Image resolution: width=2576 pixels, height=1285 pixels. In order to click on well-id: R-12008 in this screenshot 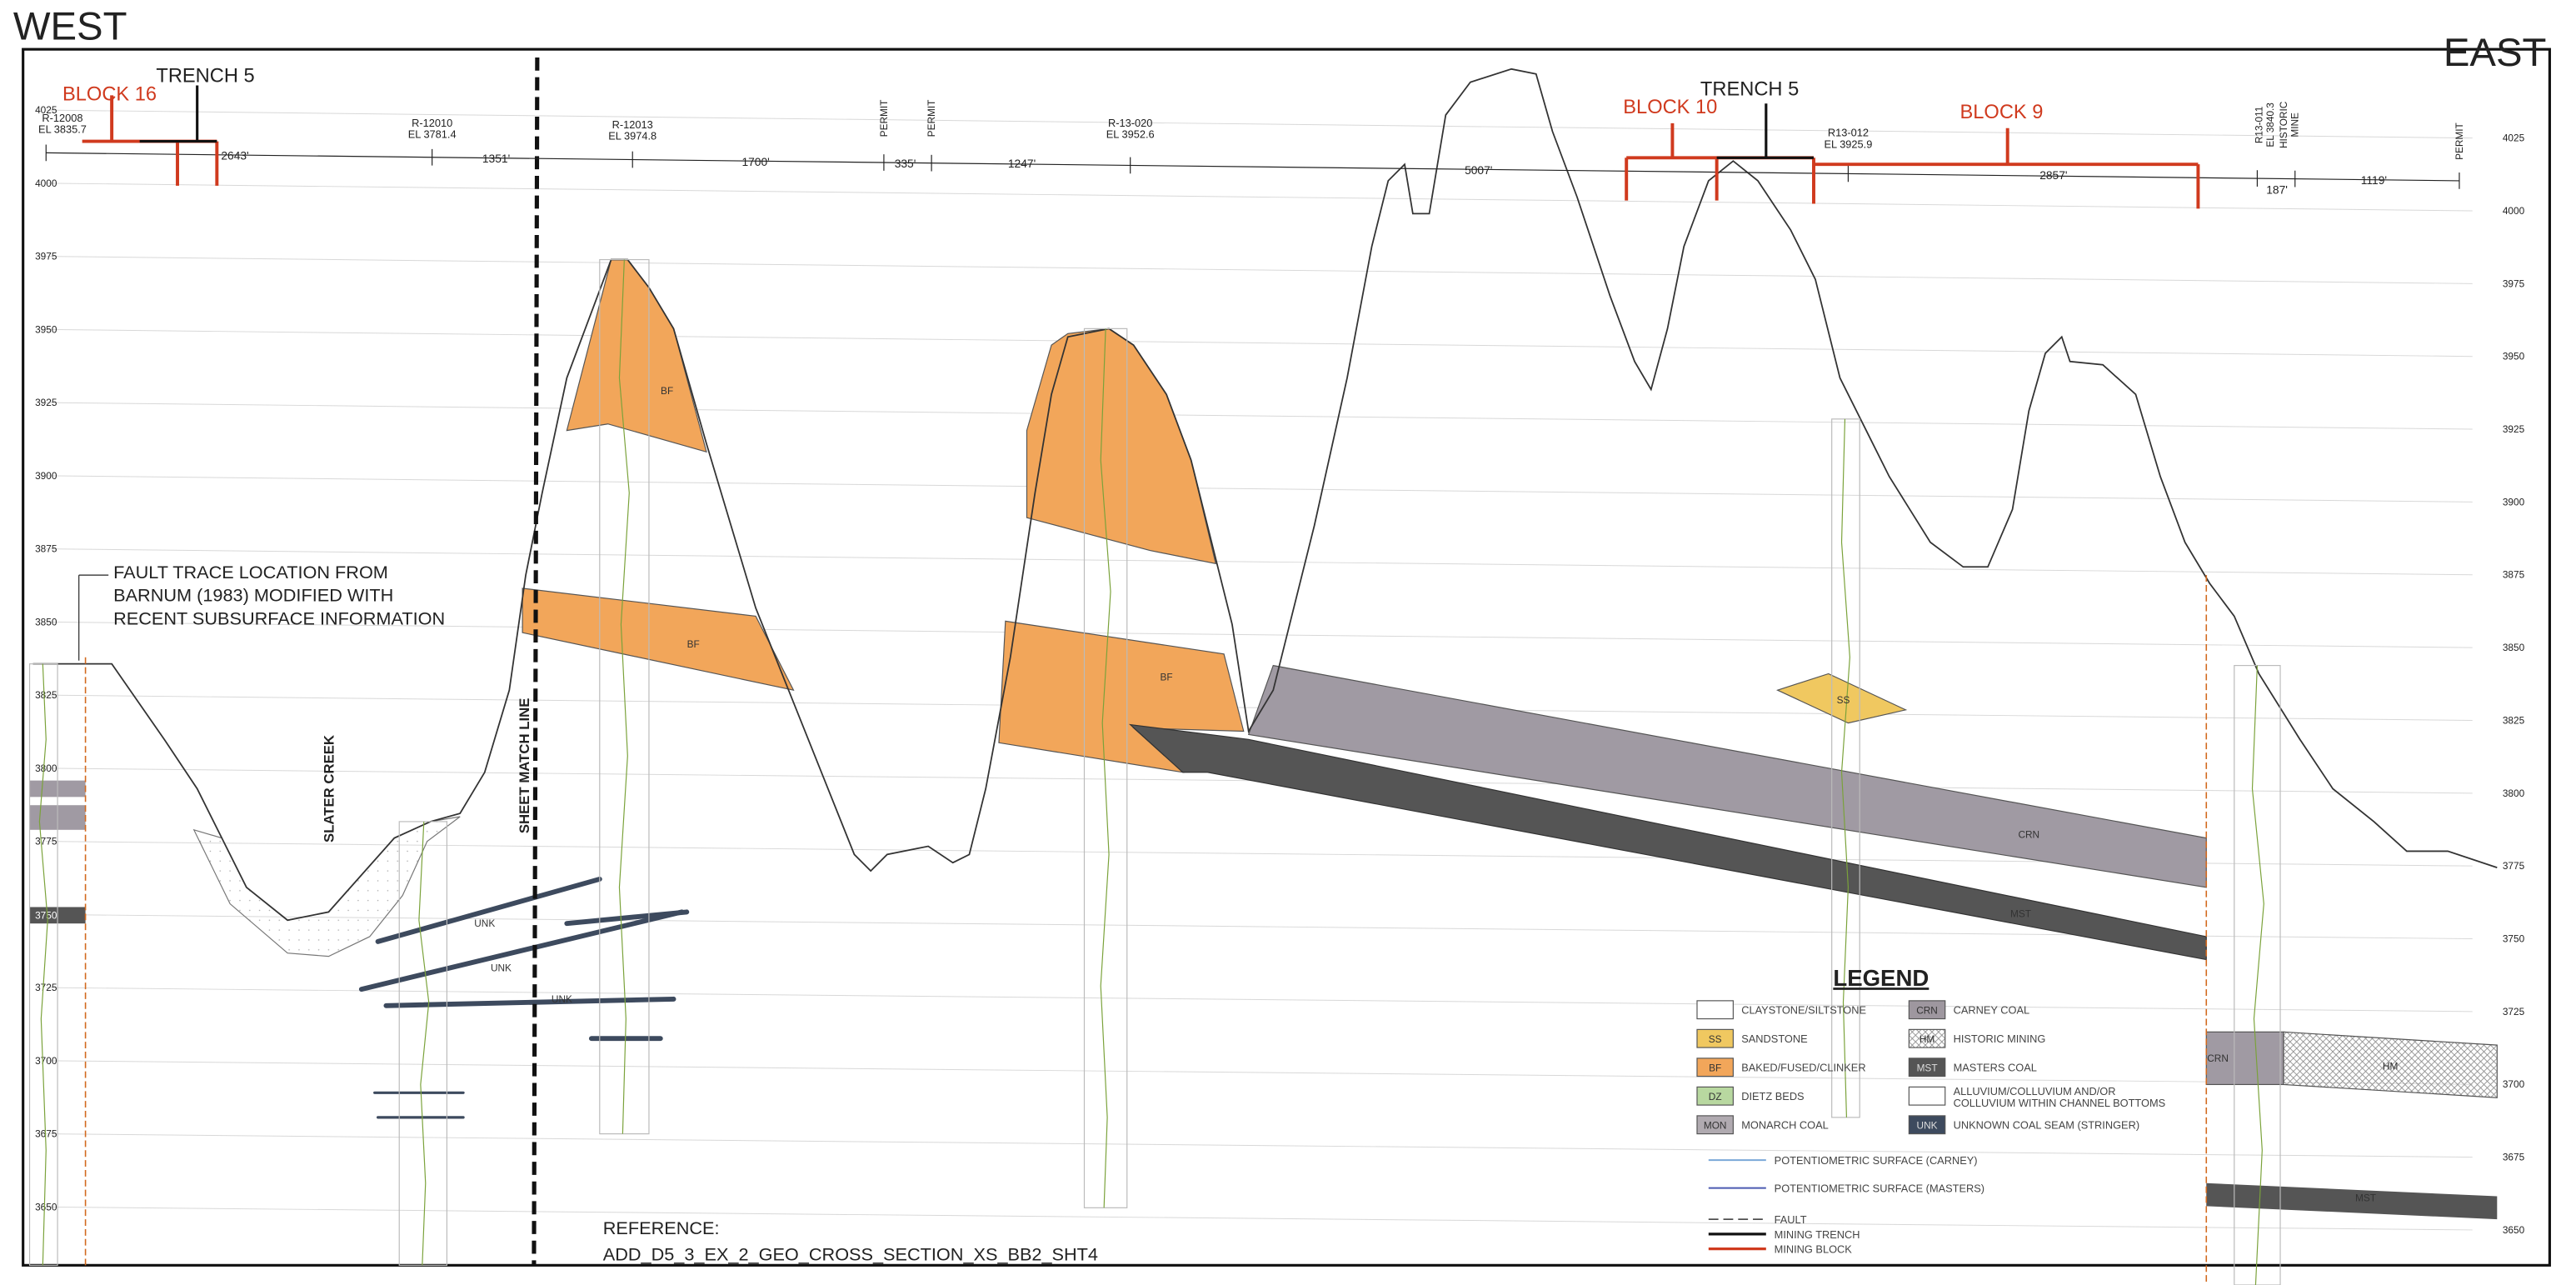, I will do `click(62, 118)`.